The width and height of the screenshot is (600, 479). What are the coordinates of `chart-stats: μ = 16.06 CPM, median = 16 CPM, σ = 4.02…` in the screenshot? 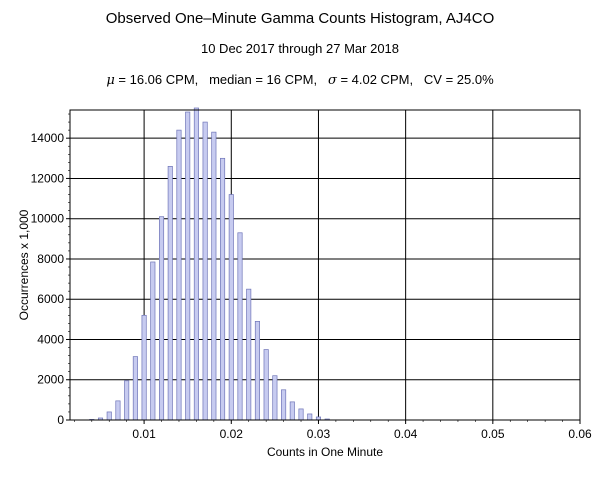 It's located at (300, 80).